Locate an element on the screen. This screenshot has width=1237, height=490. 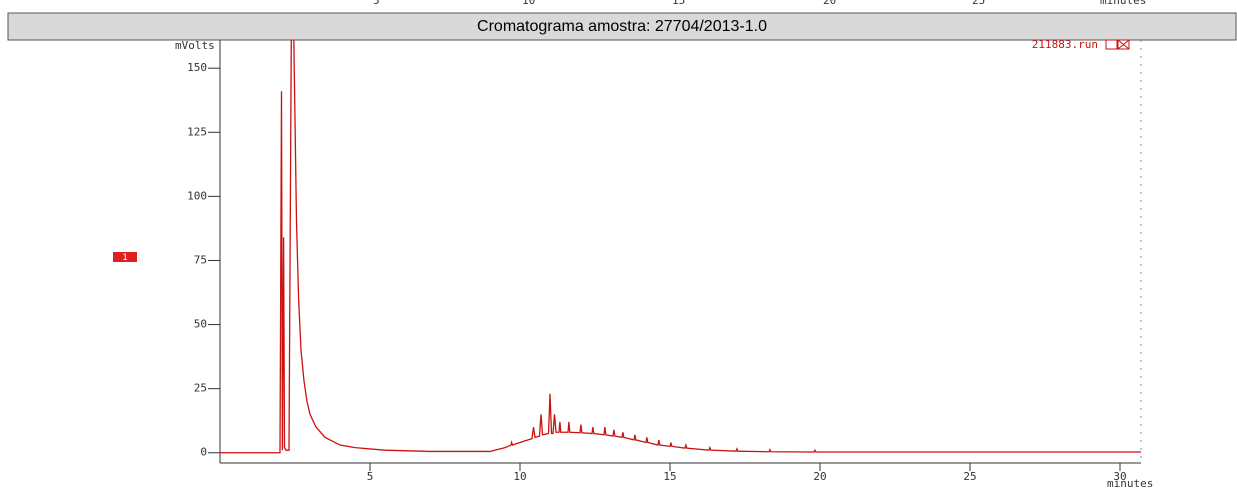
chart-title: Cromatograma amostra: 27704/2013-1.0 is located at coordinates (622, 26).